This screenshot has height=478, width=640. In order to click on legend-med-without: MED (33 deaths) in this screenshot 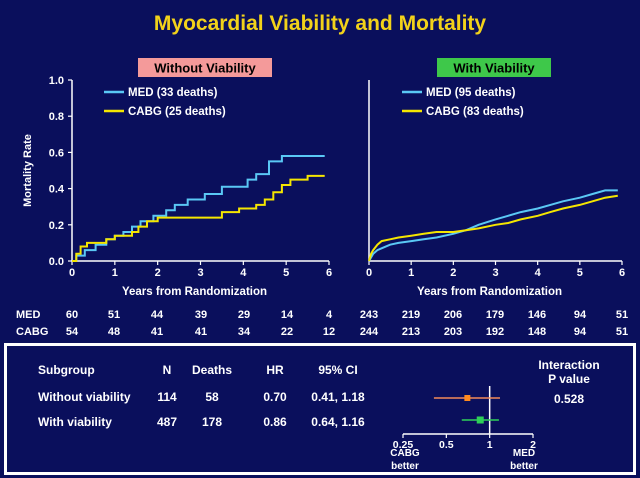, I will do `click(173, 93)`.